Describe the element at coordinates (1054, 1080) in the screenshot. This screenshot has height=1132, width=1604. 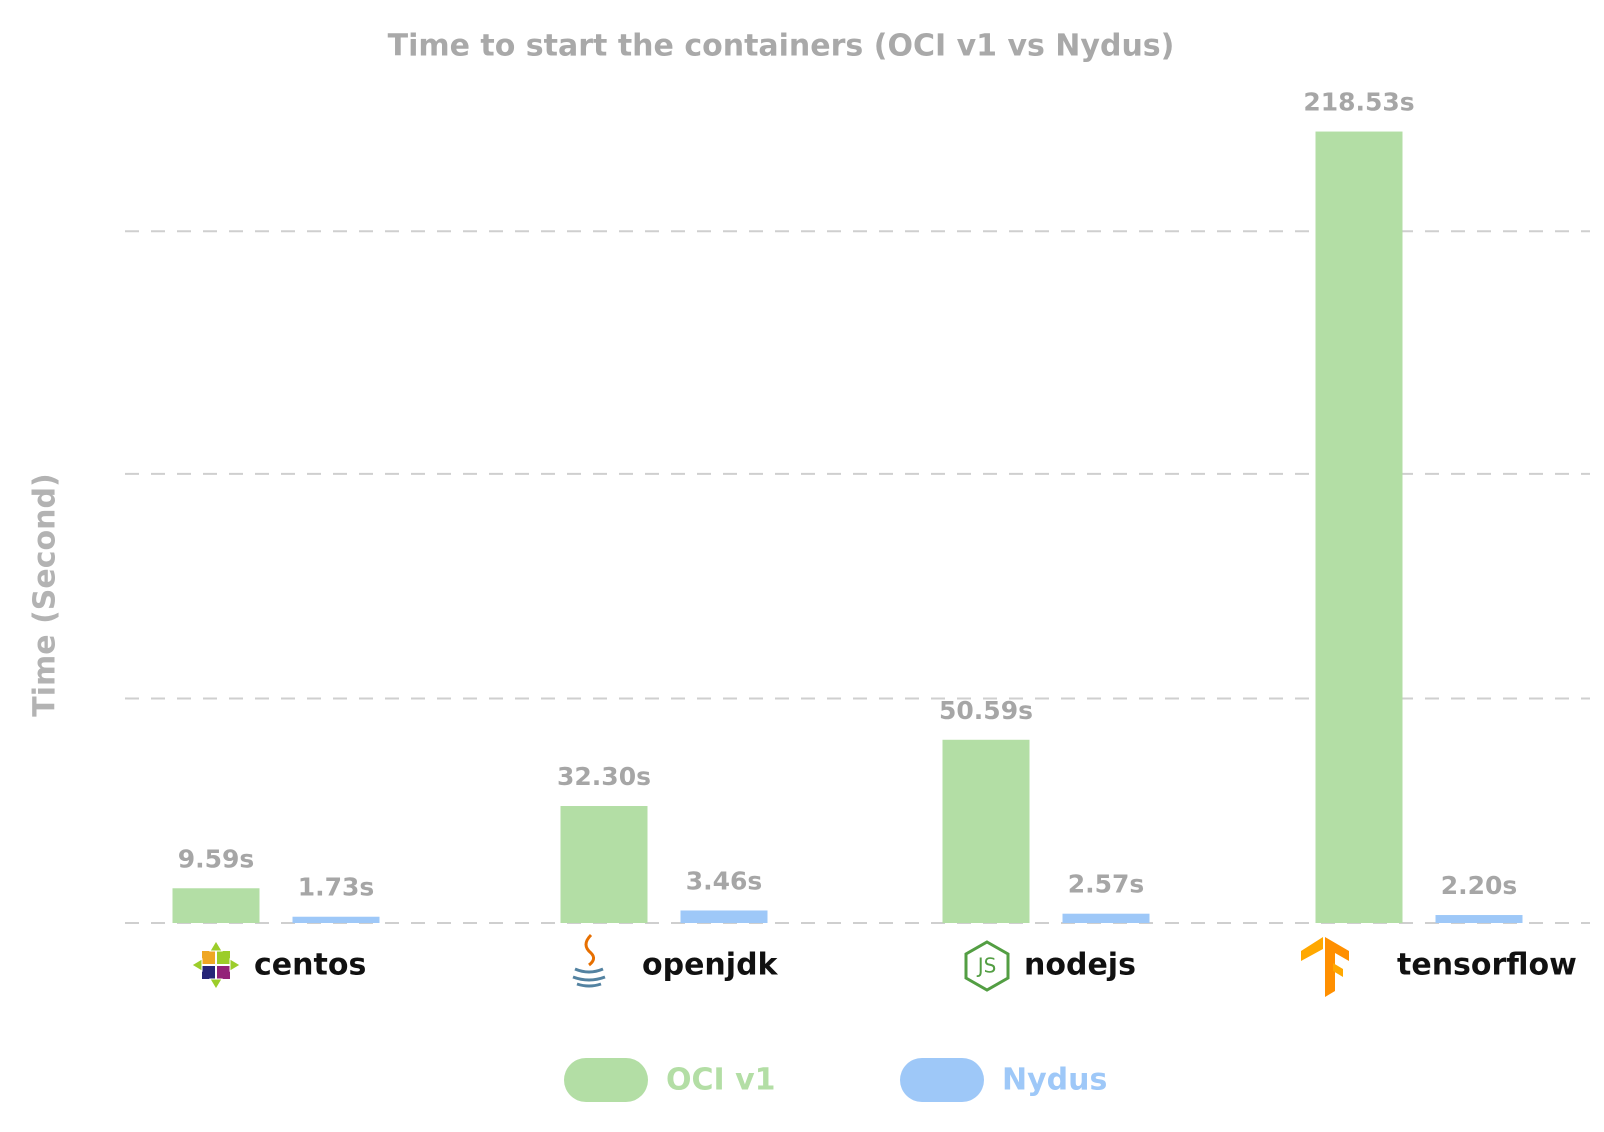
I see `legend-label: Nydus` at that location.